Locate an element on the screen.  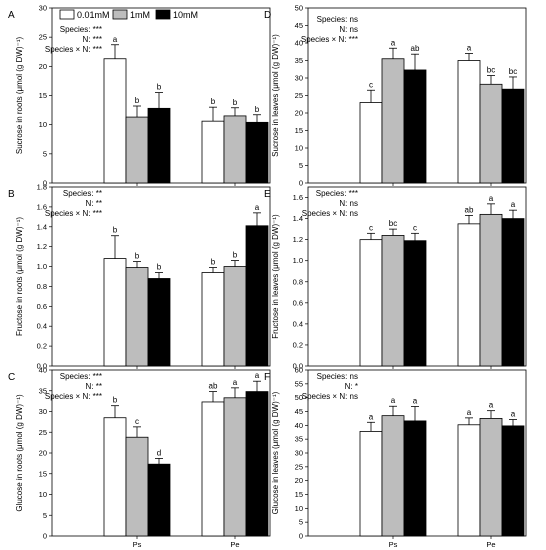
y-tick-label: 0.2 is located at coordinates (42, 346).